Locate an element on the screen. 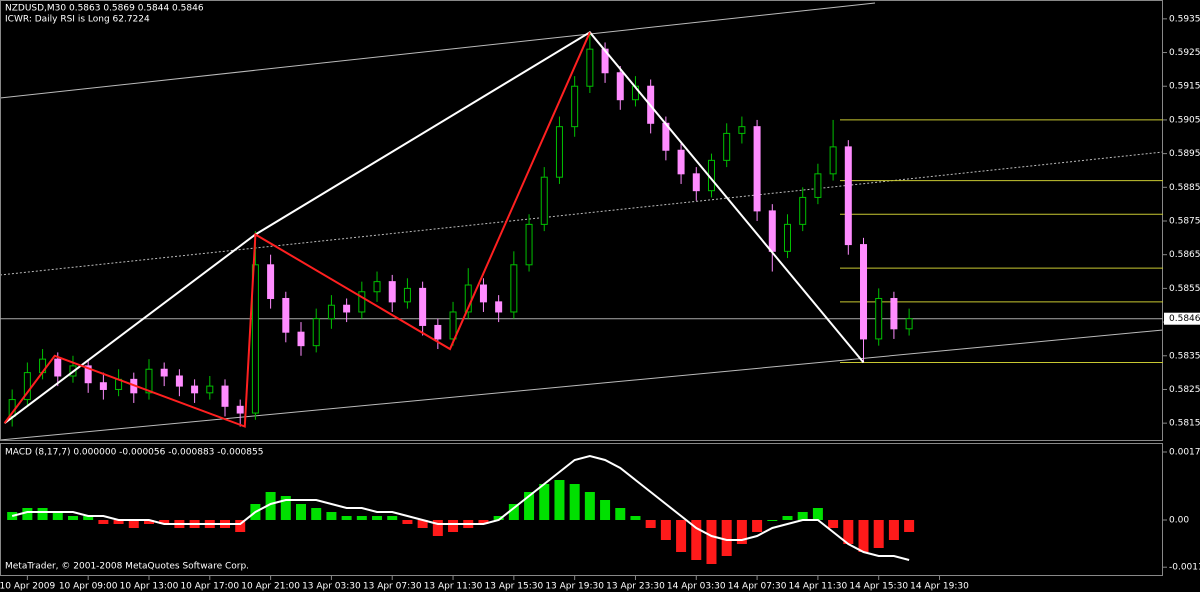 The height and width of the screenshot is (592, 1200). x-tick-label: 13 Apr 03:30 is located at coordinates (331, 587).